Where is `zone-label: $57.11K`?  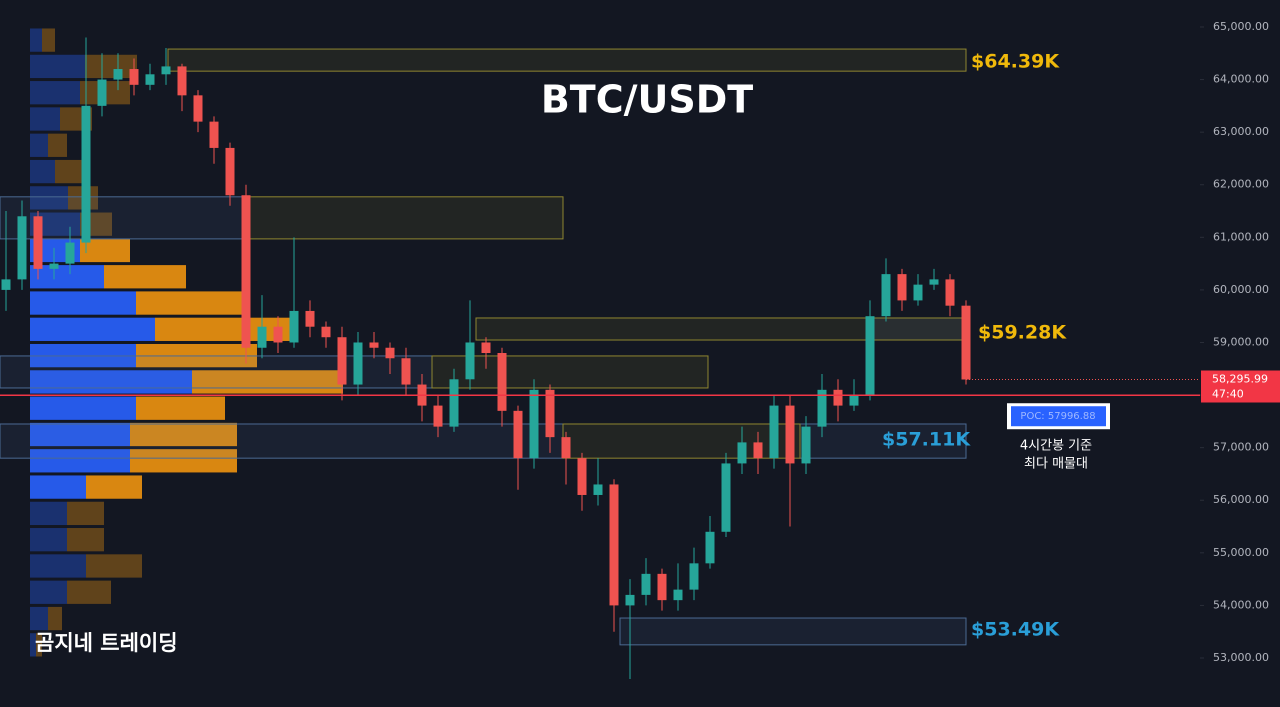 zone-label: $57.11K is located at coordinates (926, 440).